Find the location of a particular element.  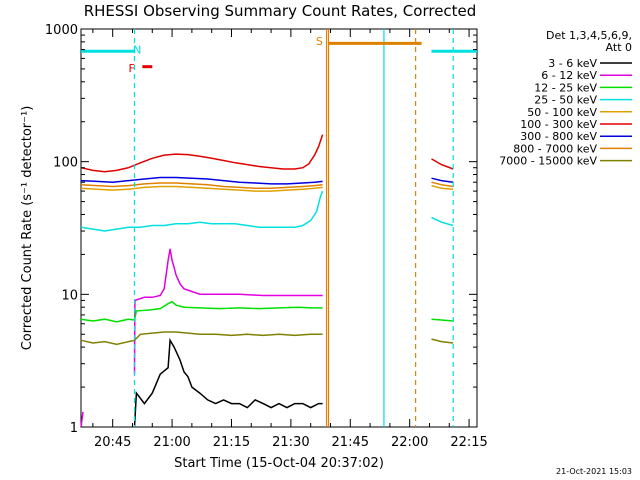

y-tick-label: 1 is located at coordinates (74, 428).